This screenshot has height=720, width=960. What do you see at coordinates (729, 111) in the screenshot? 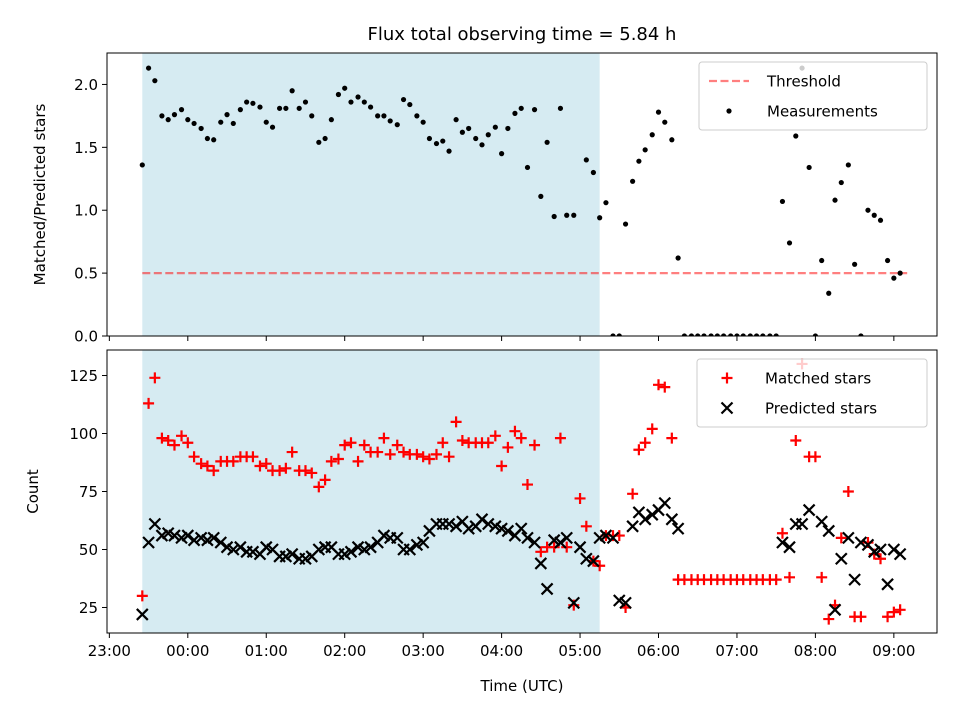
I see `legend-measurements-handle` at bounding box center [729, 111].